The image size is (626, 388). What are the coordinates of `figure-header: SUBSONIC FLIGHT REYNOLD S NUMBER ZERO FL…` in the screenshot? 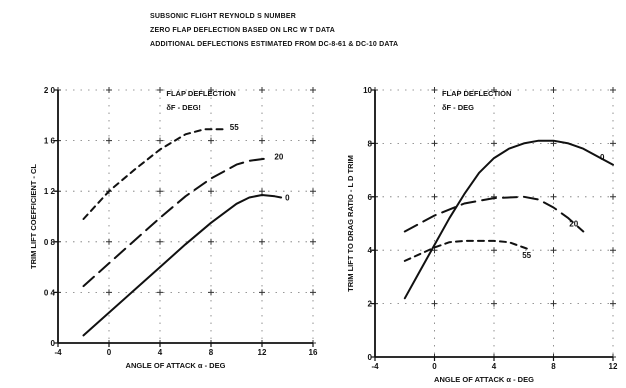 It's located at (274, 31).